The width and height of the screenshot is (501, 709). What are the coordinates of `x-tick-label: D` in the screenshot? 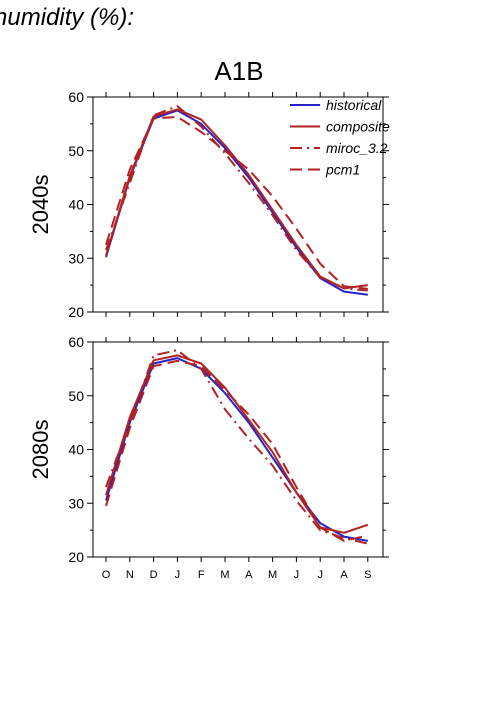 It's located at (154, 575).